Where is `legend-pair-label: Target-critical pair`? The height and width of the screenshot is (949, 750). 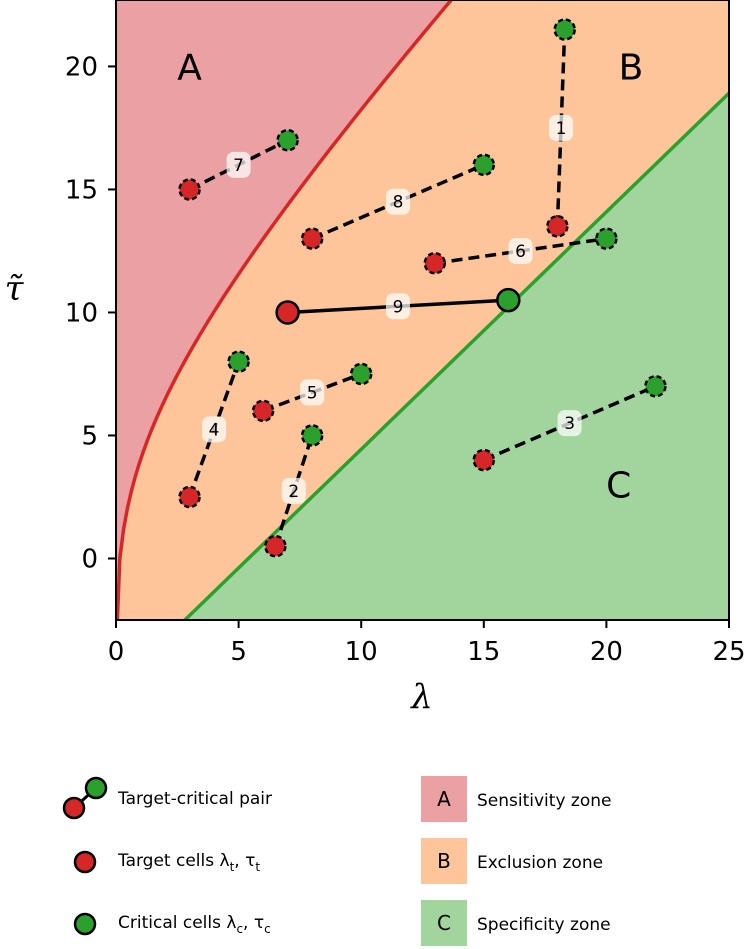
legend-pair-label: Target-critical pair is located at coordinates (194, 799).